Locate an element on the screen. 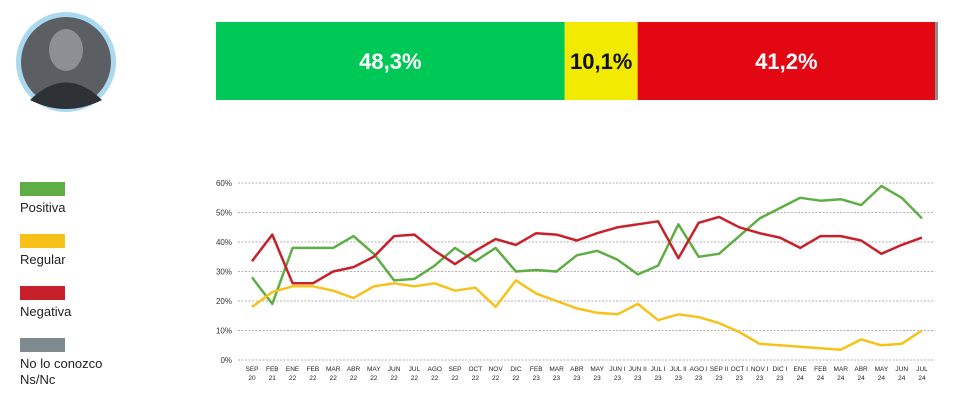  x-tick-label: FEB 24 is located at coordinates (820, 374).